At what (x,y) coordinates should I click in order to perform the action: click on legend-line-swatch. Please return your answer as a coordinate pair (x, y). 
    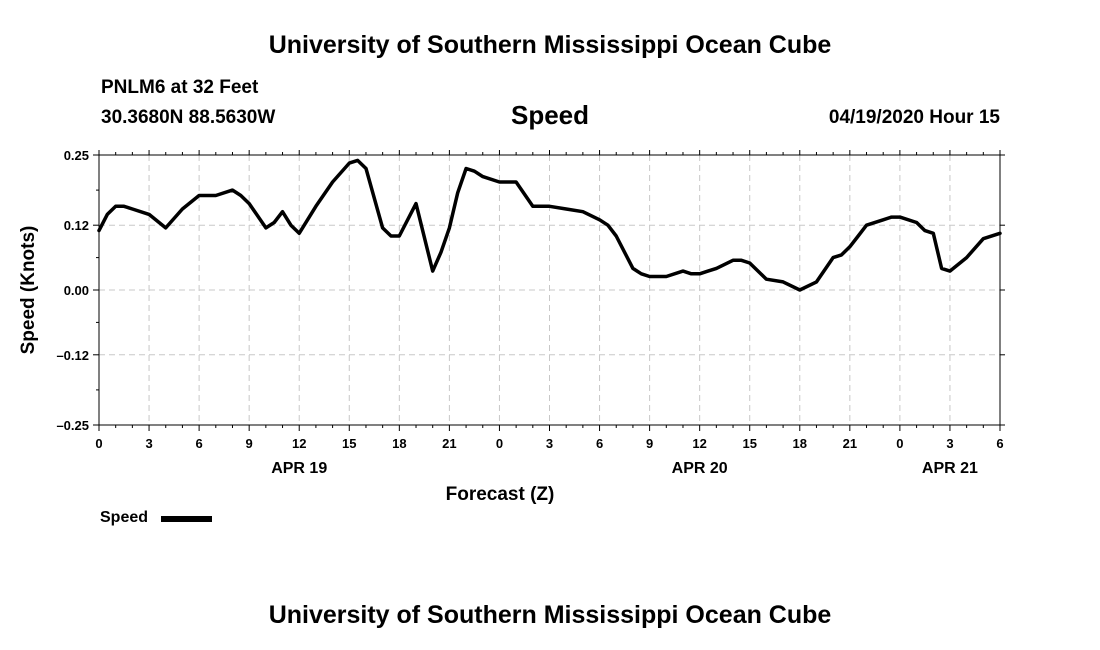
    Looking at the image, I should click on (186, 519).